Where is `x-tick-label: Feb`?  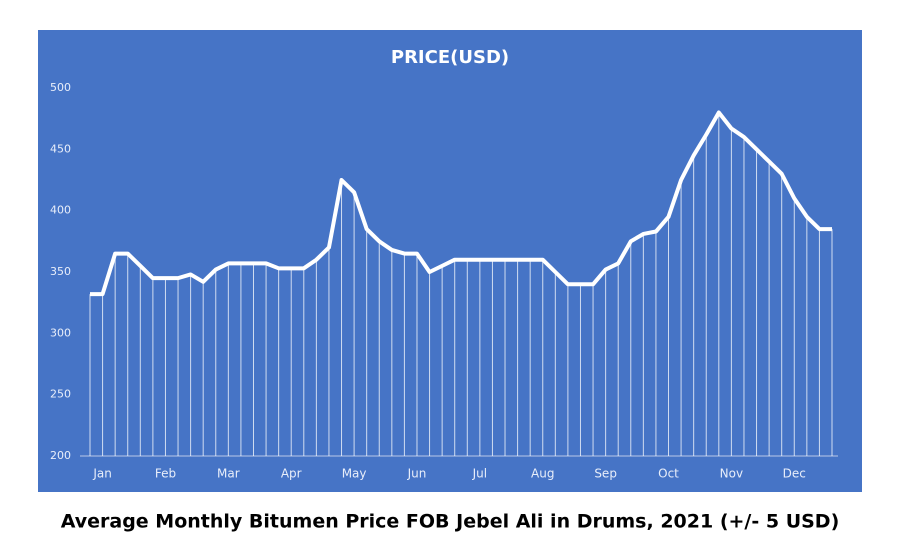 x-tick-label: Feb is located at coordinates (165, 474).